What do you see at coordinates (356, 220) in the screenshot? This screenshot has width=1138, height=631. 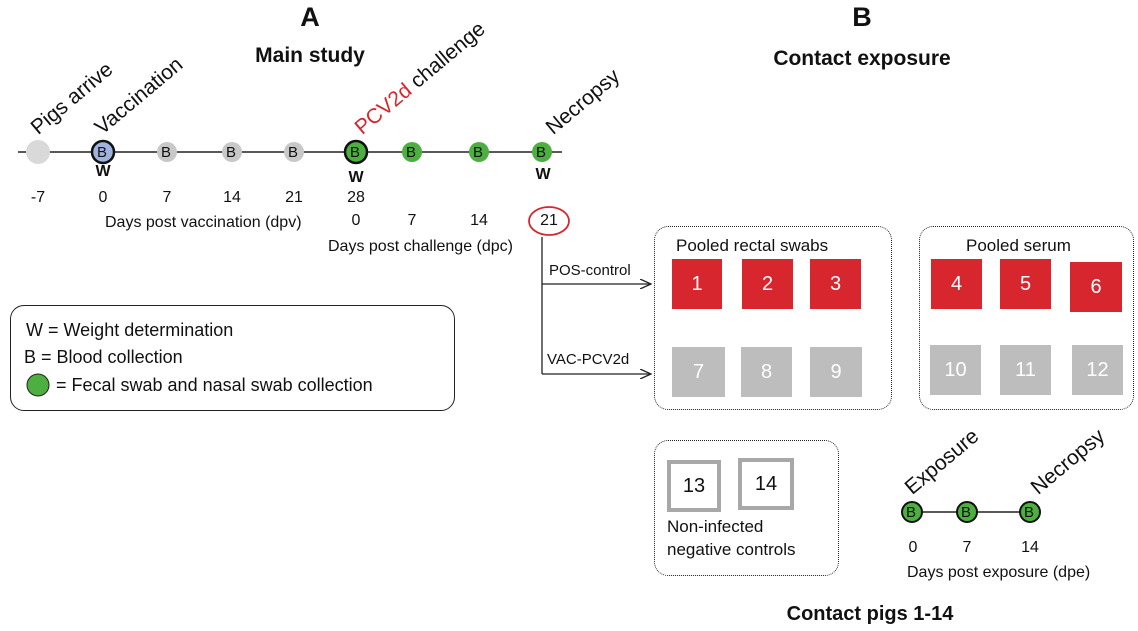 I see `dpc-tick: 0` at bounding box center [356, 220].